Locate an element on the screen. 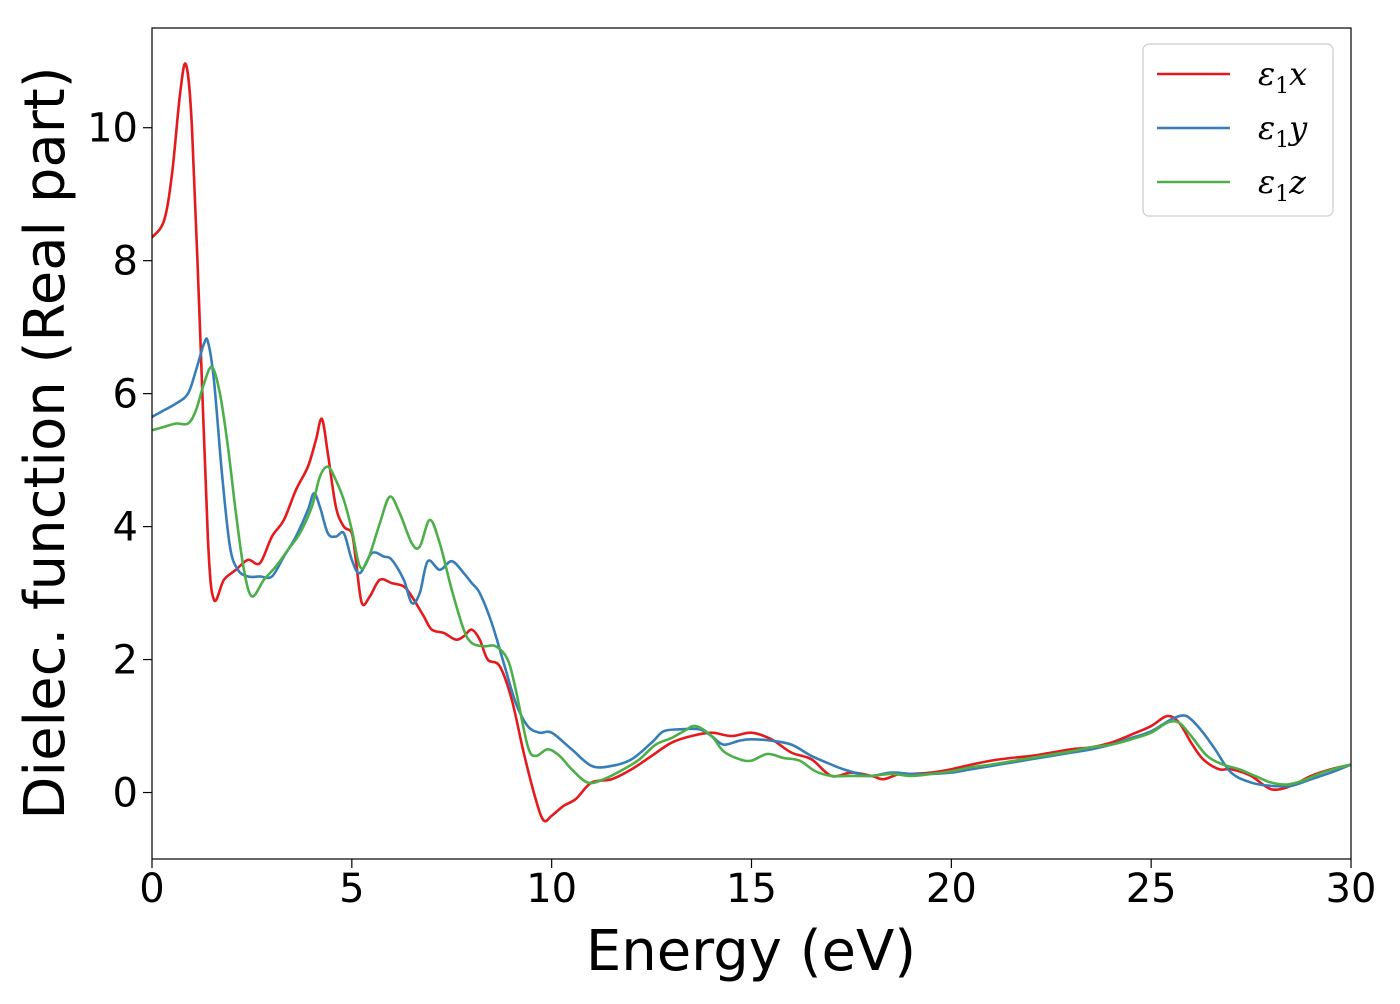 This screenshot has height=1004, width=1400. x-tick-label: 15 is located at coordinates (751, 889).